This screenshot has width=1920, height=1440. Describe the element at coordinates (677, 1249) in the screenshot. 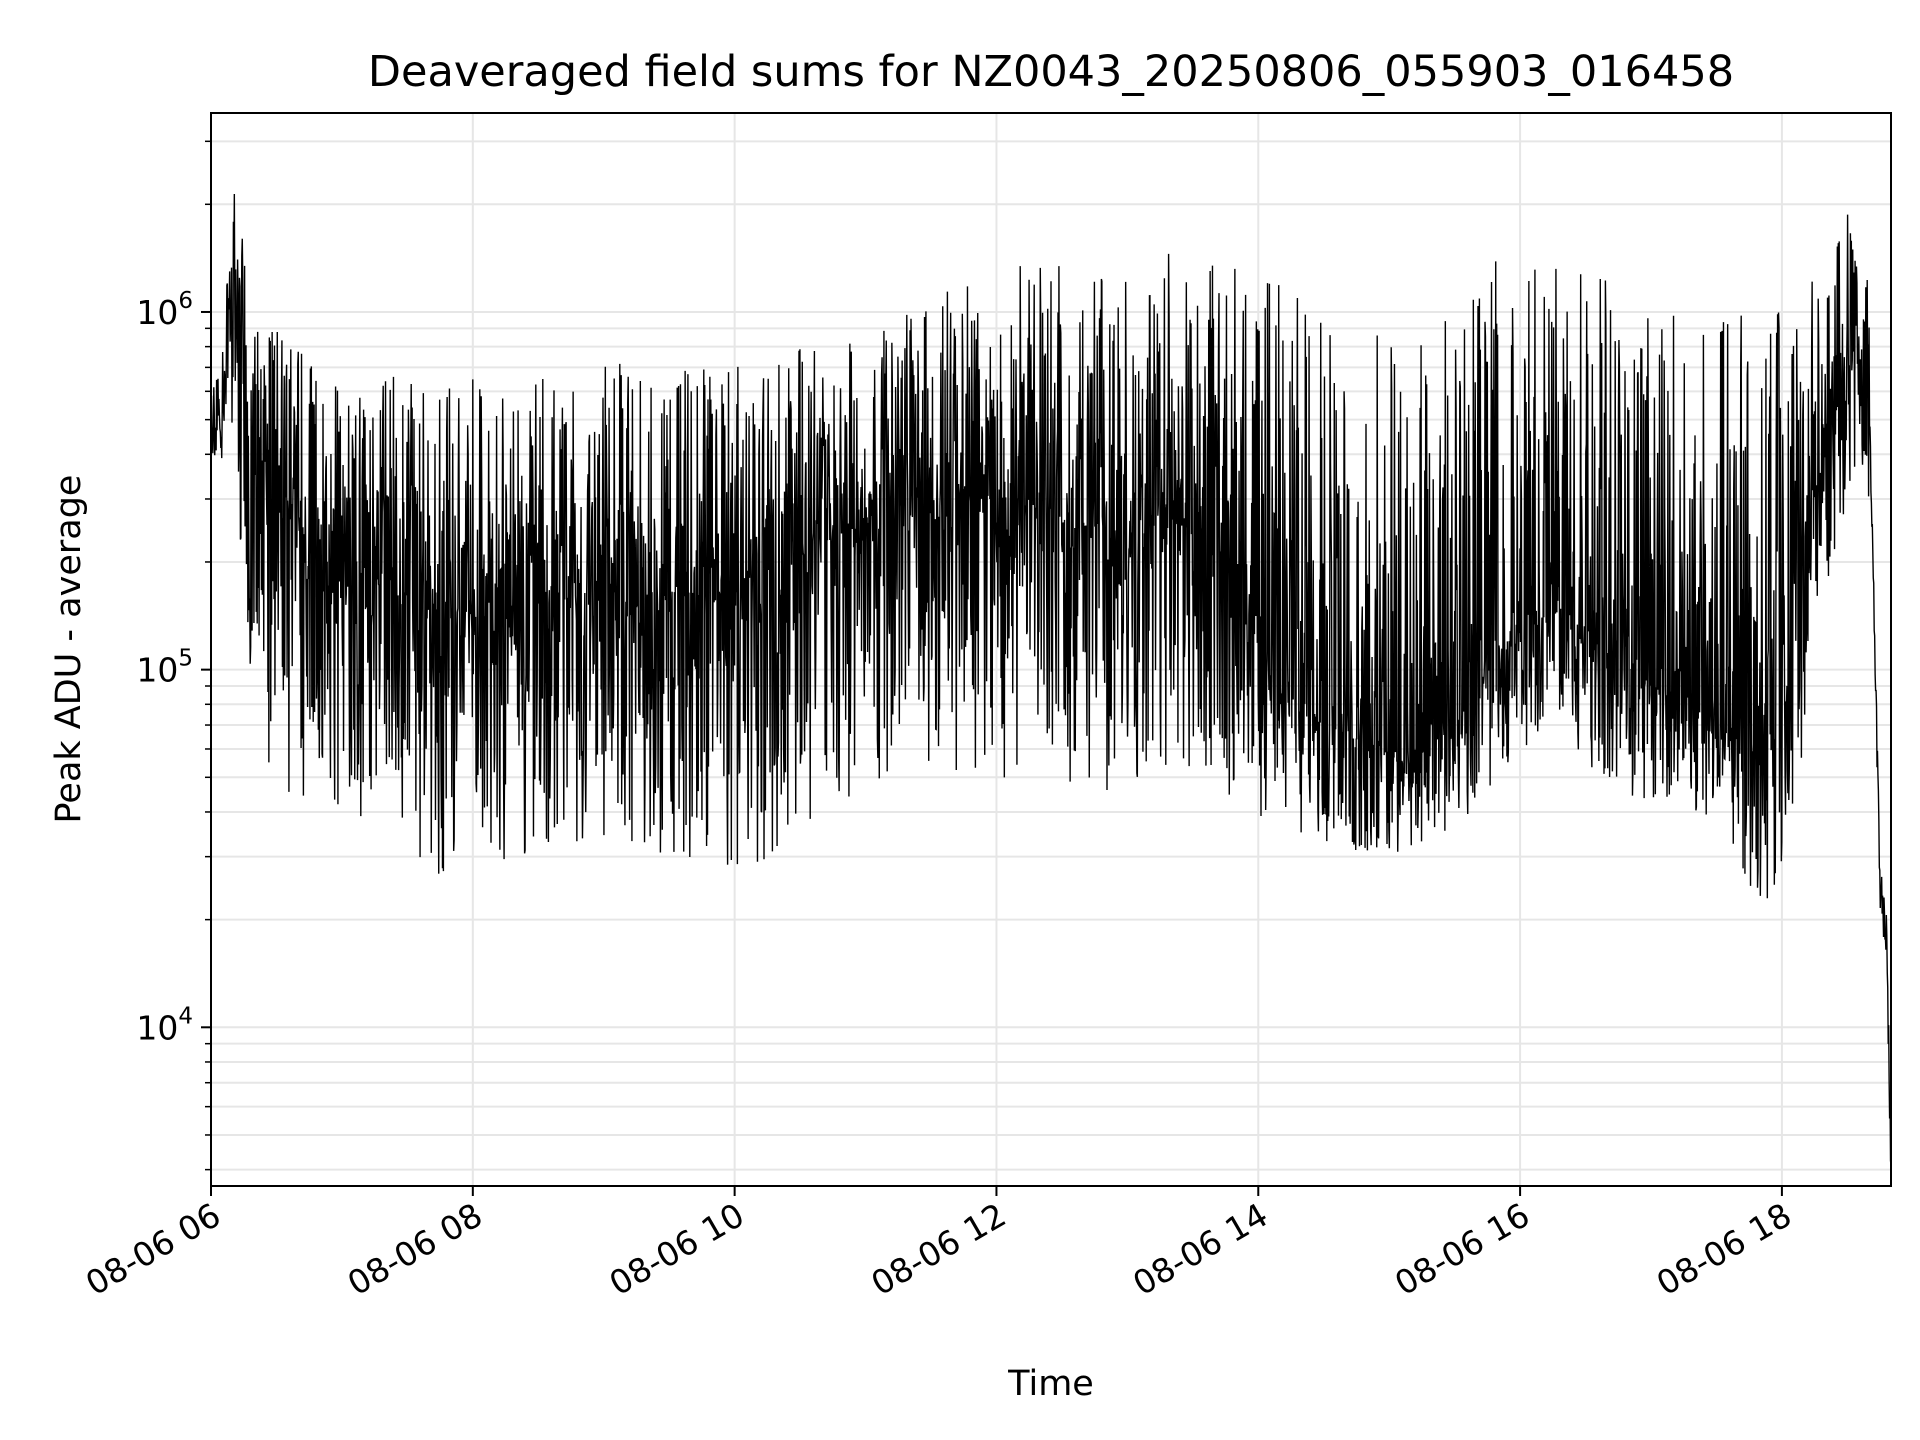

I see `x-tick-label: 08-06 10` at that location.